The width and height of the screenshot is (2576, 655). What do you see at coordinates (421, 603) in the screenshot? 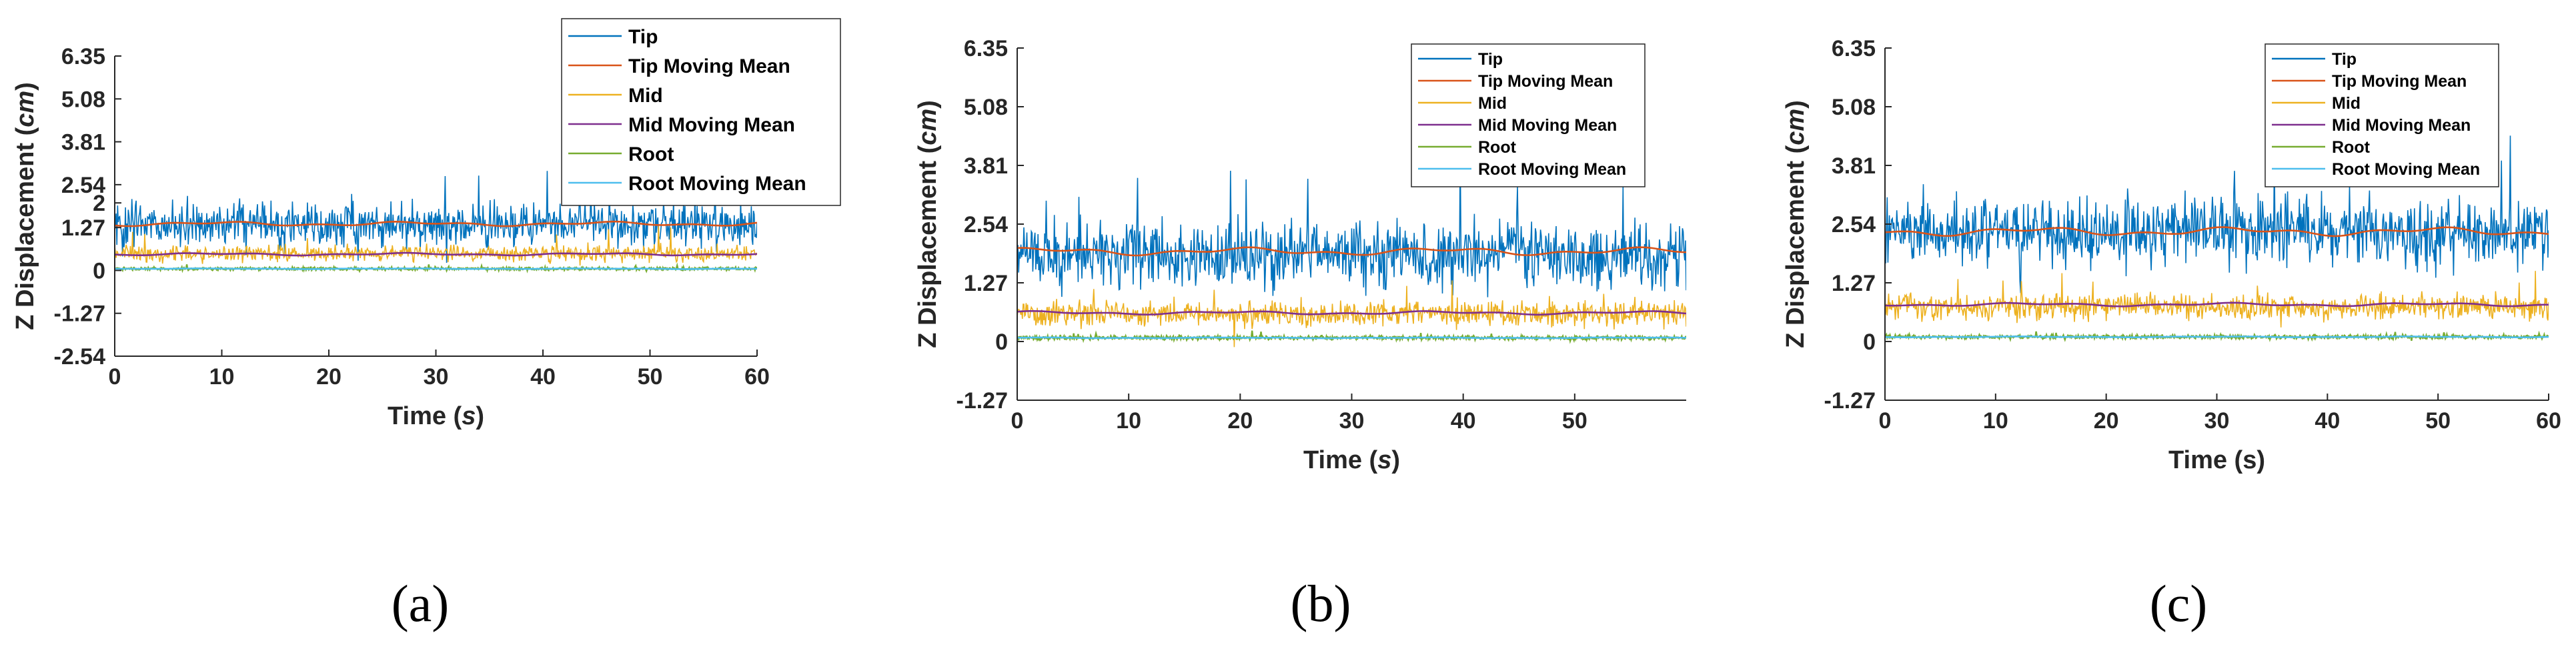
I see `caption-a: (a)` at bounding box center [421, 603].